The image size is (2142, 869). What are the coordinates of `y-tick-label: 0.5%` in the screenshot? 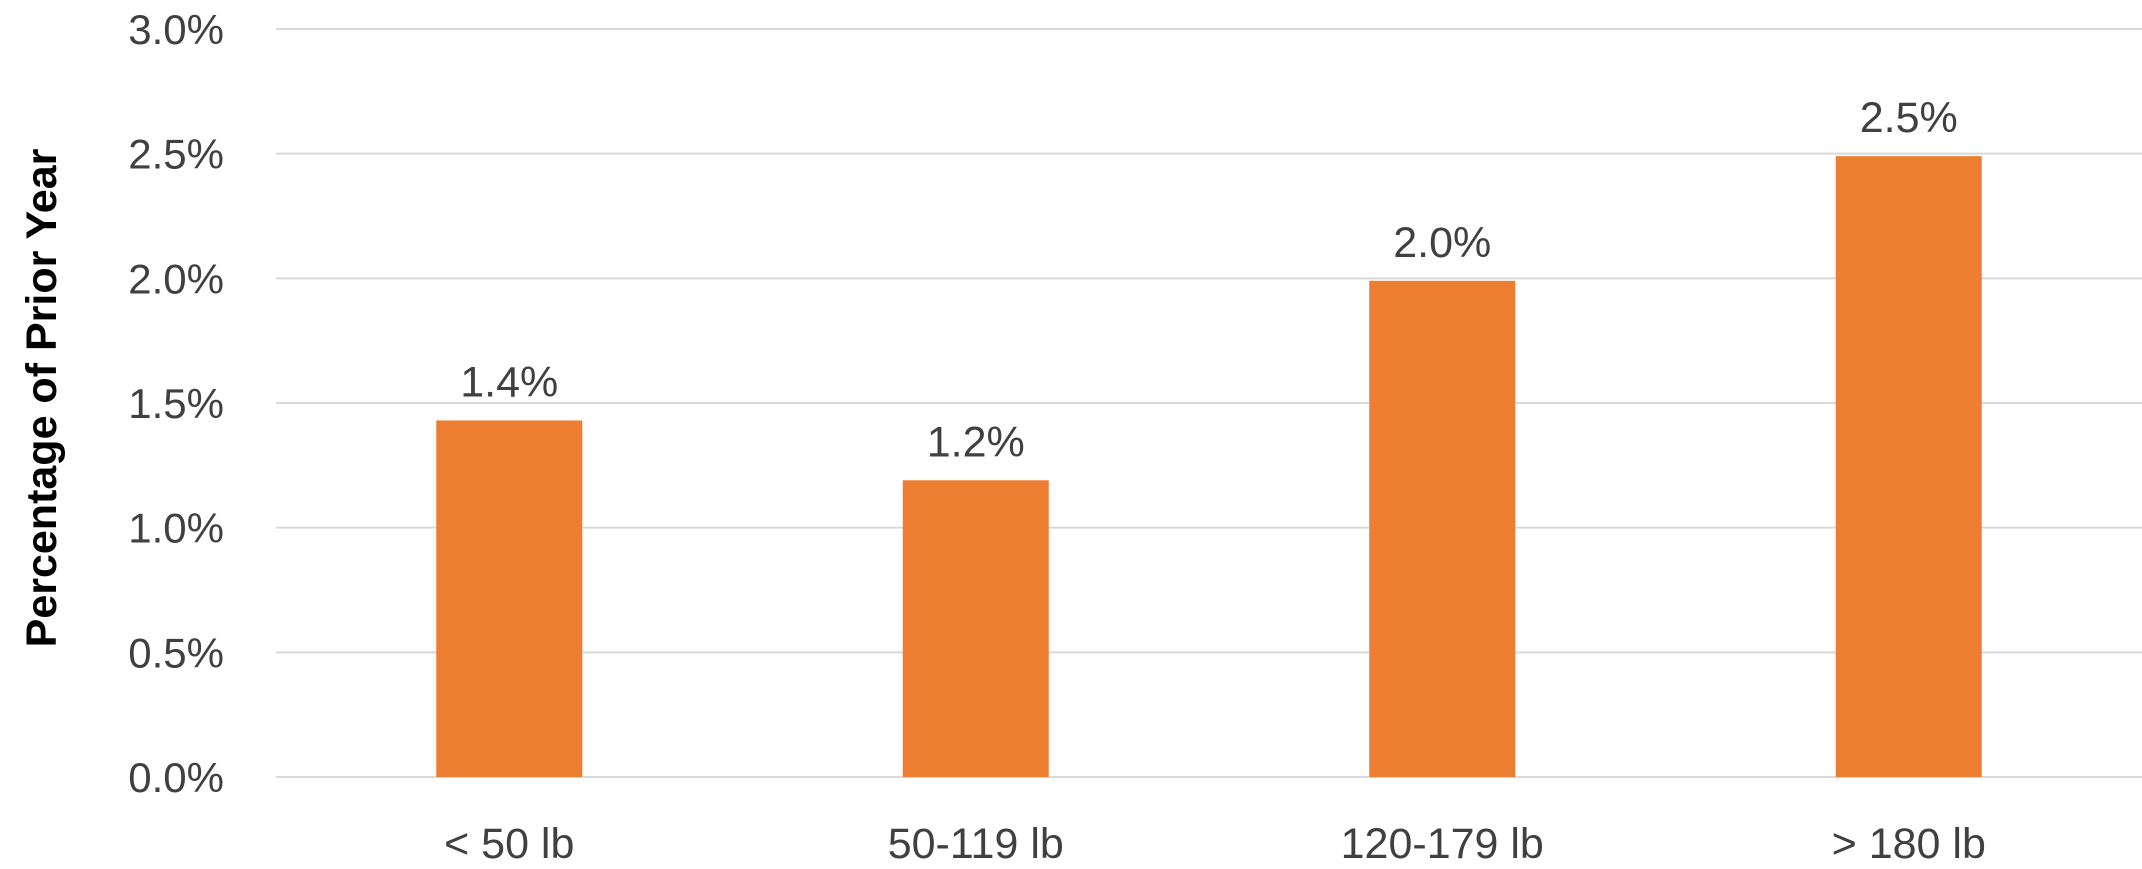 It's located at (176, 652).